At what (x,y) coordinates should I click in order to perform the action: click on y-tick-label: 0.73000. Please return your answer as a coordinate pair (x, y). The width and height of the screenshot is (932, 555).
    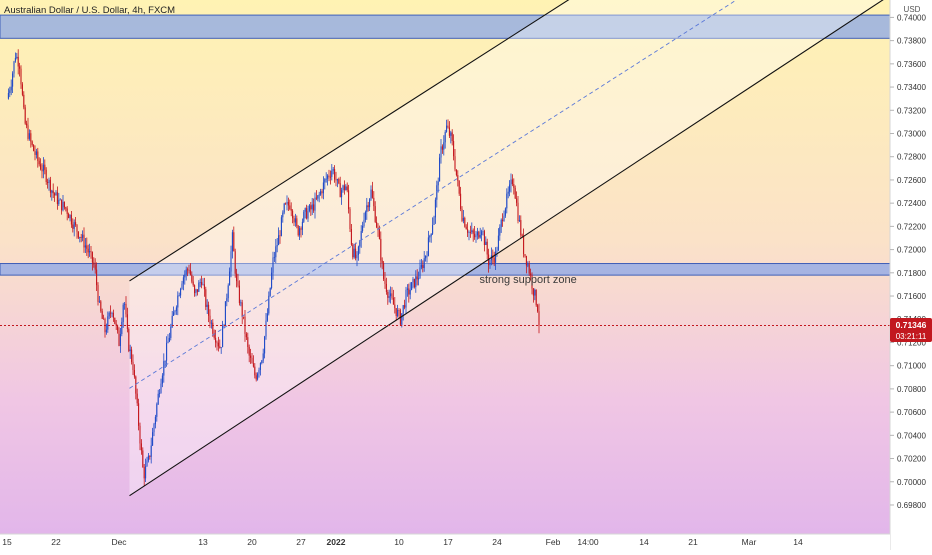
    Looking at the image, I should click on (911, 134).